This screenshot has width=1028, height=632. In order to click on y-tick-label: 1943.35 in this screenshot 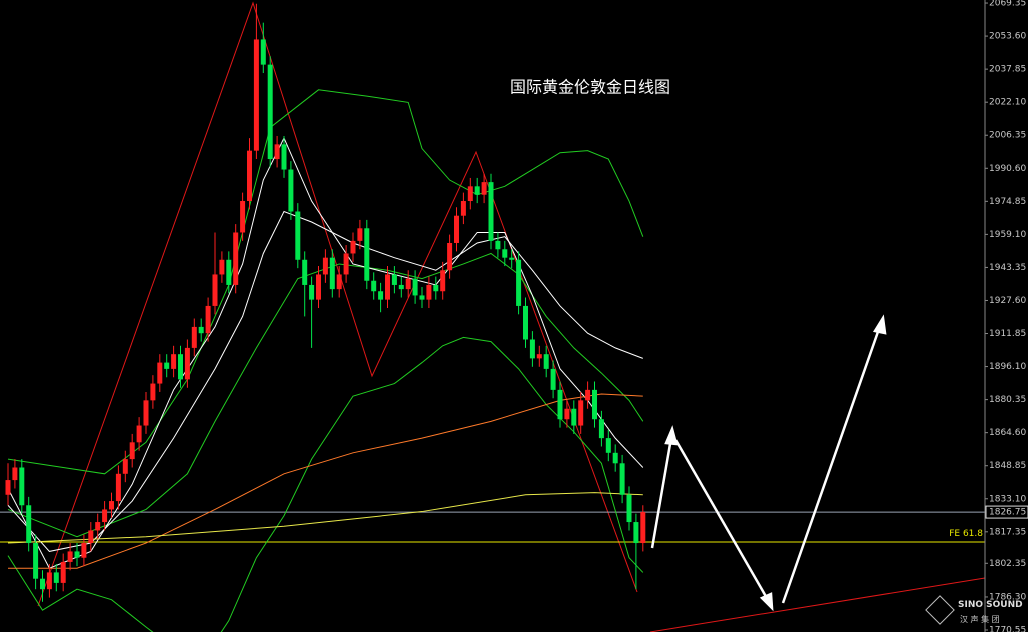, I will do `click(1007, 268)`.